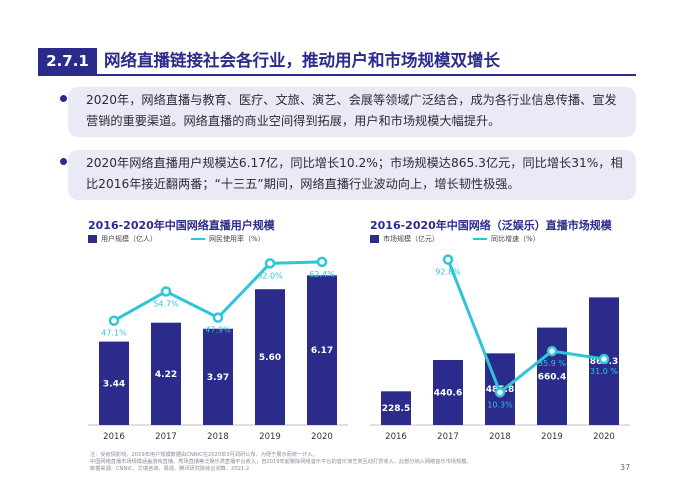  I want to click on footnote-line: 数据来源：CNNIC、艾瑞咨询、易观、腾讯研究院综合测算，2021.2, so click(170, 469).